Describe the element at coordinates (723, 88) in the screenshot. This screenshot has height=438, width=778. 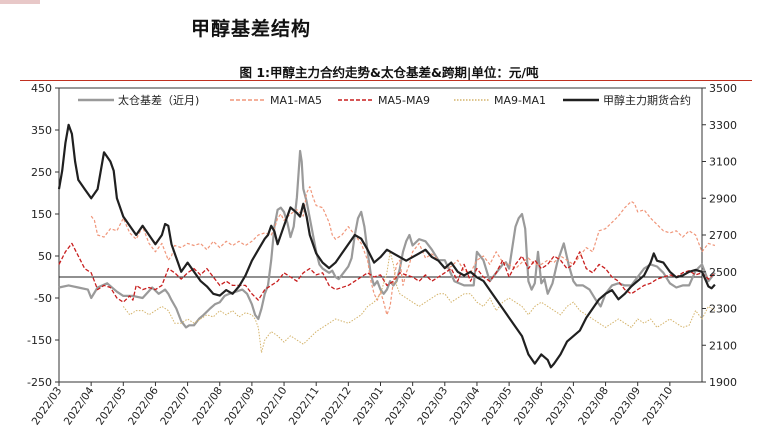
I see `y-right-tick-label: 3500` at that location.